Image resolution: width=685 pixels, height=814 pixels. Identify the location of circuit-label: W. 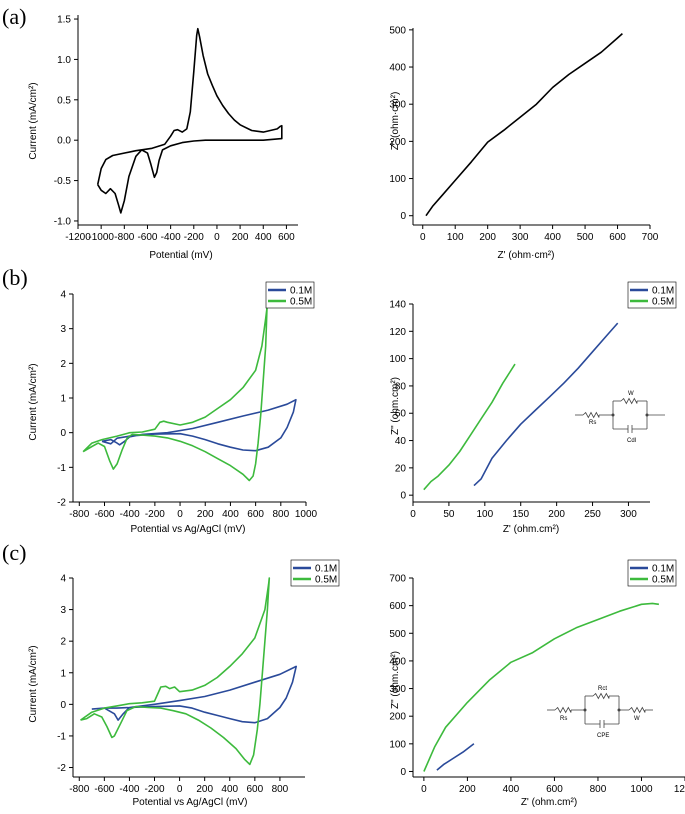
(637, 719).